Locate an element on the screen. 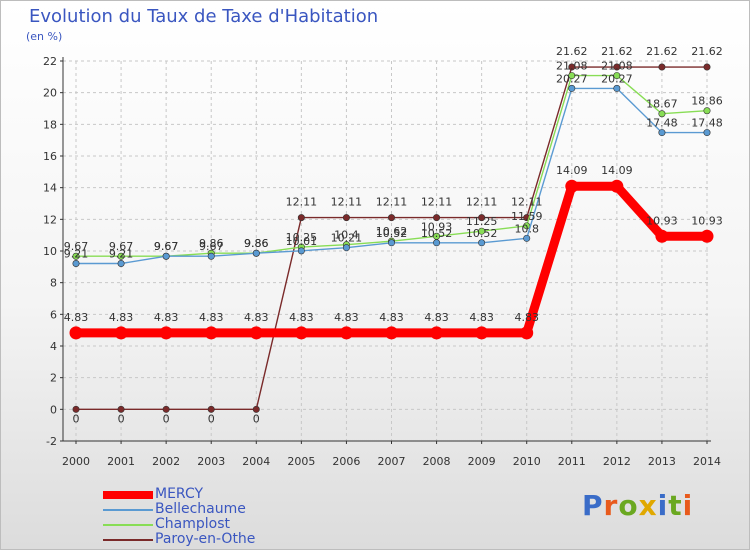  data-label: 20.27 is located at coordinates (617, 78).